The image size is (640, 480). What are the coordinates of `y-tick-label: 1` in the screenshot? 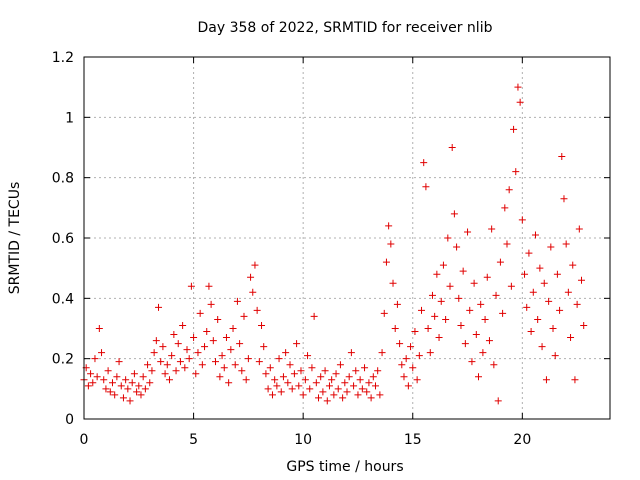 It's located at (69, 118).